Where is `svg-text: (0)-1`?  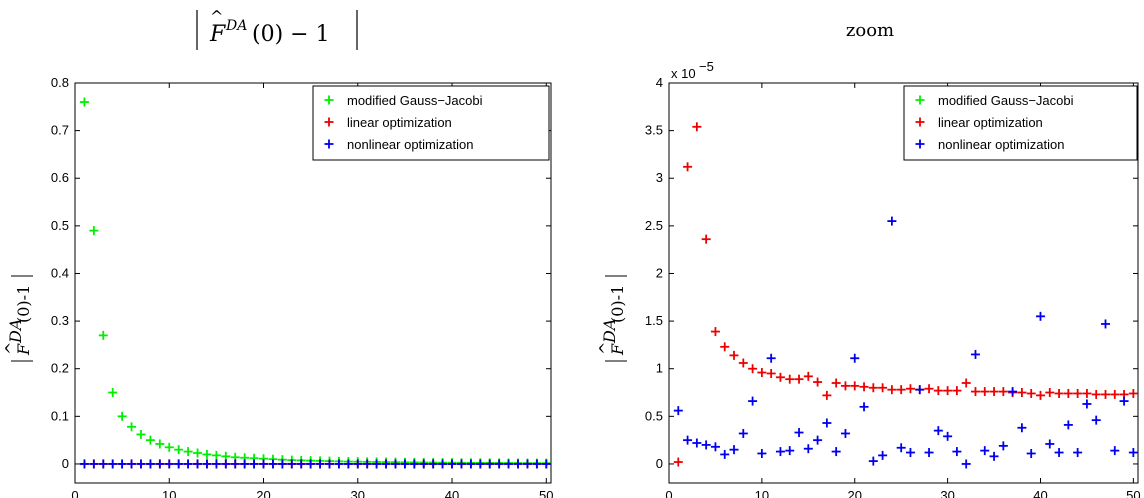 svg-text: (0)-1 is located at coordinates (23, 304).